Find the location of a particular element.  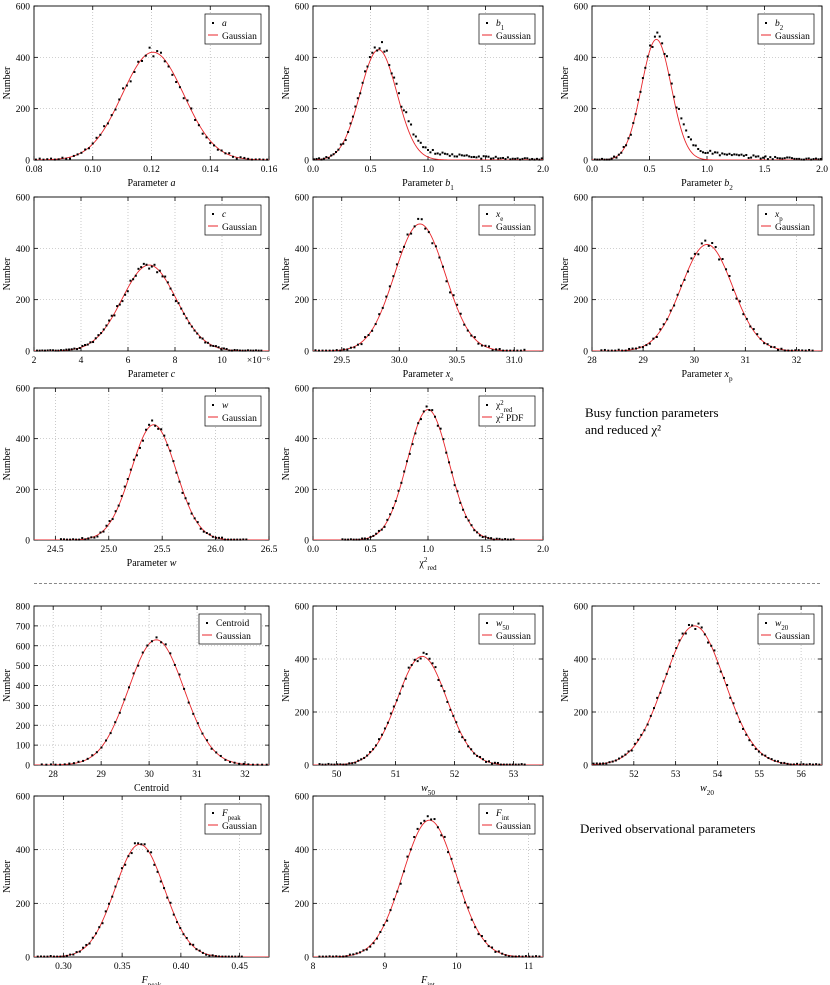

y-tick-label: 500 is located at coordinates (23, 667).